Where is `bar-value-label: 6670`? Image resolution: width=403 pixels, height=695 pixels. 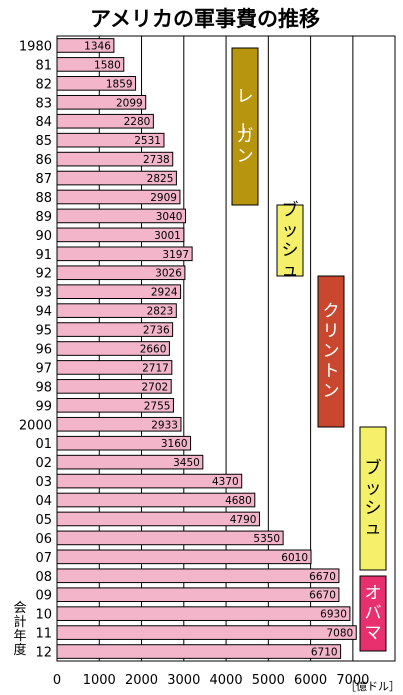 bar-value-label: 6670 is located at coordinates (322, 596).